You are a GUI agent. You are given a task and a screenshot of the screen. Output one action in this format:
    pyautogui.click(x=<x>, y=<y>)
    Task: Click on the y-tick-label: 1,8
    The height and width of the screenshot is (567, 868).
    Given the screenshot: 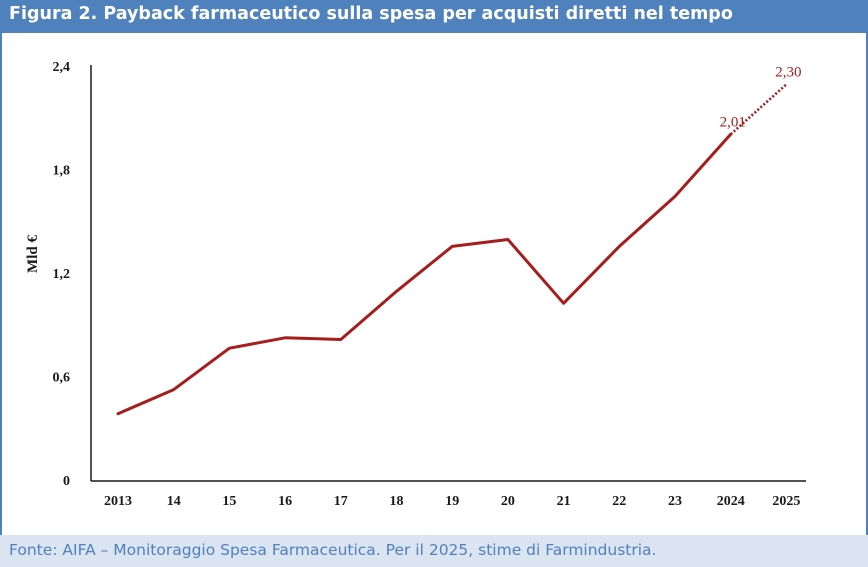 What is the action you would take?
    pyautogui.click(x=62, y=171)
    